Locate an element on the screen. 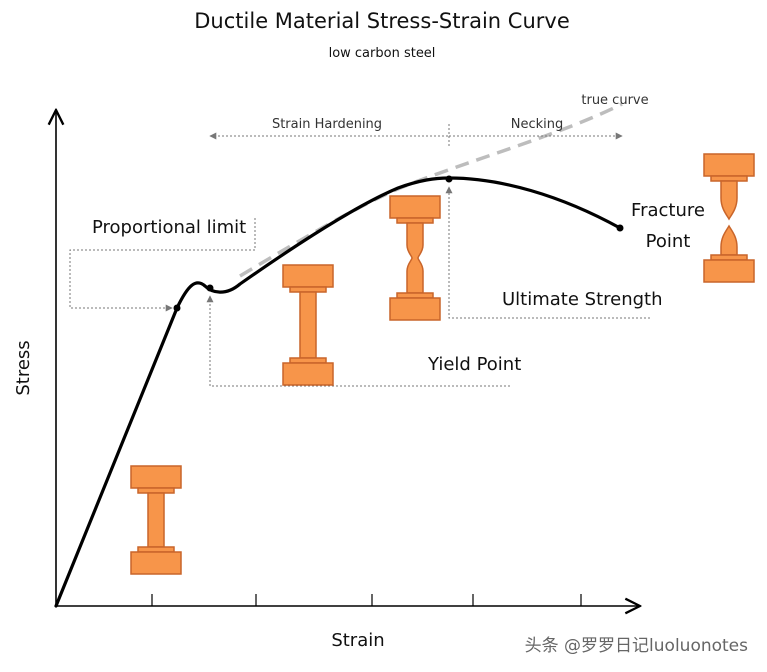  specimen-fracture-icon is located at coordinates (729, 218).